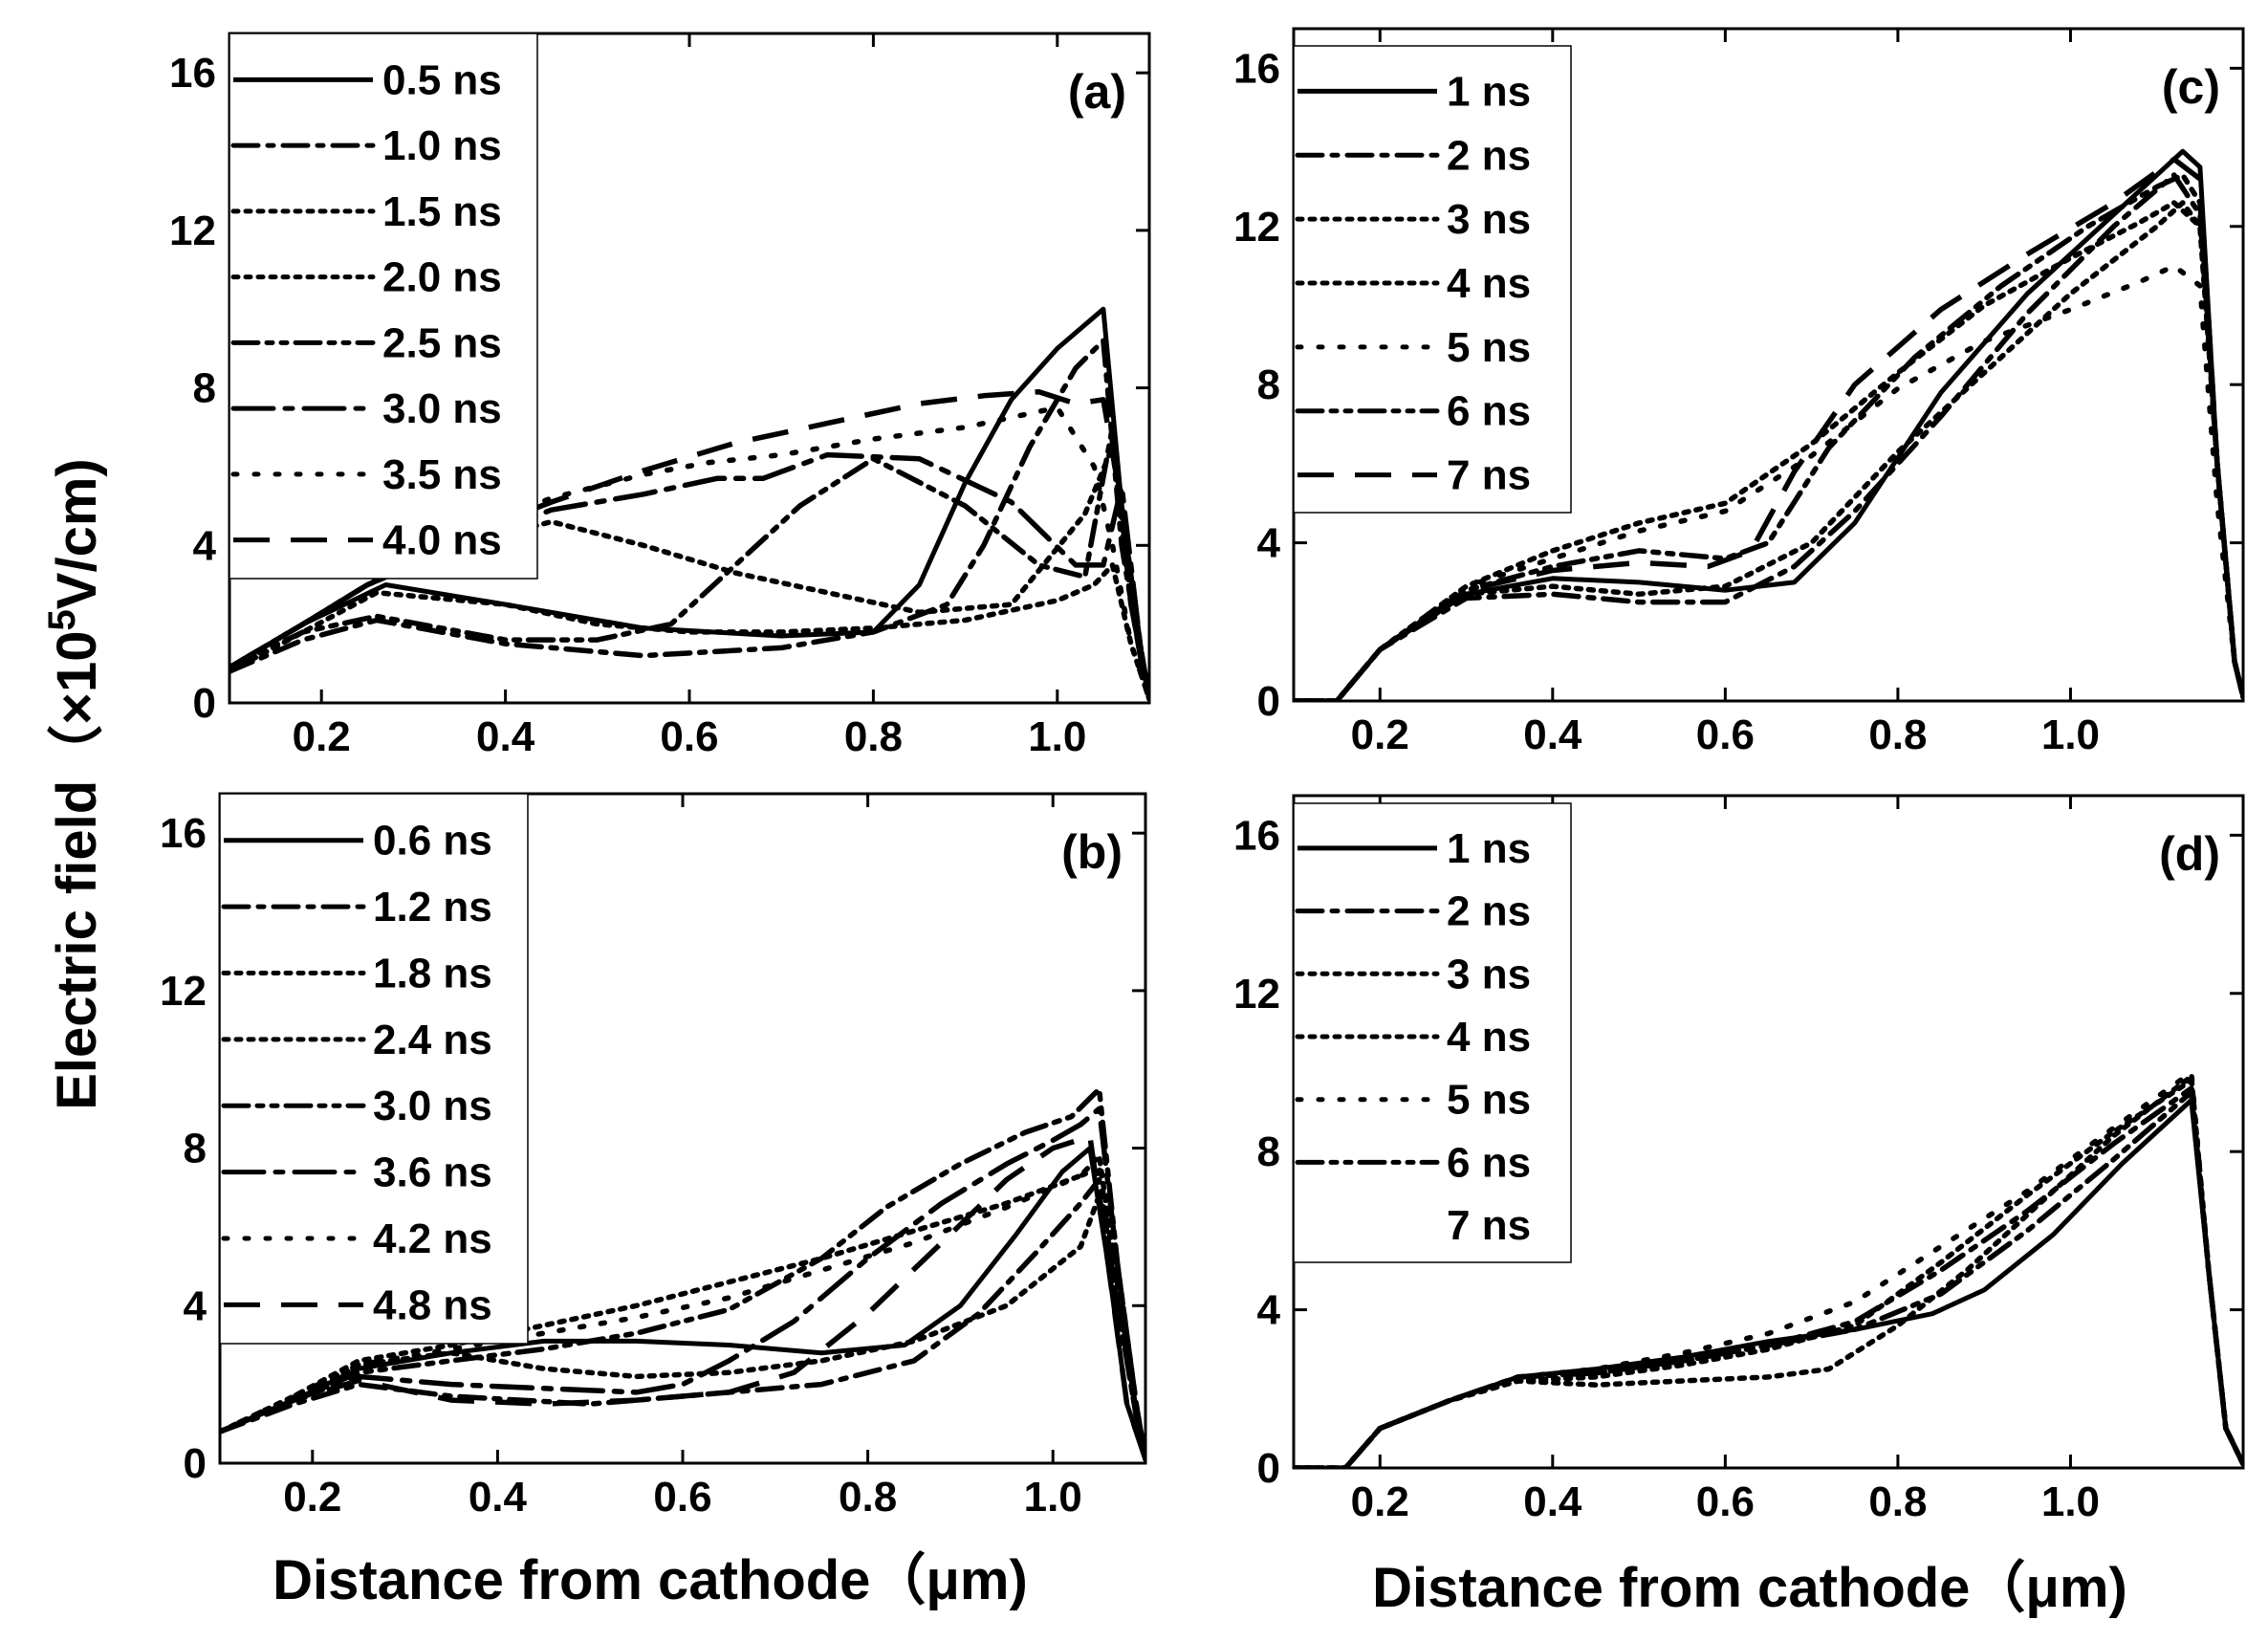  What do you see at coordinates (442, 541) in the screenshot?
I see `legend-label: 4.0 ns` at bounding box center [442, 541].